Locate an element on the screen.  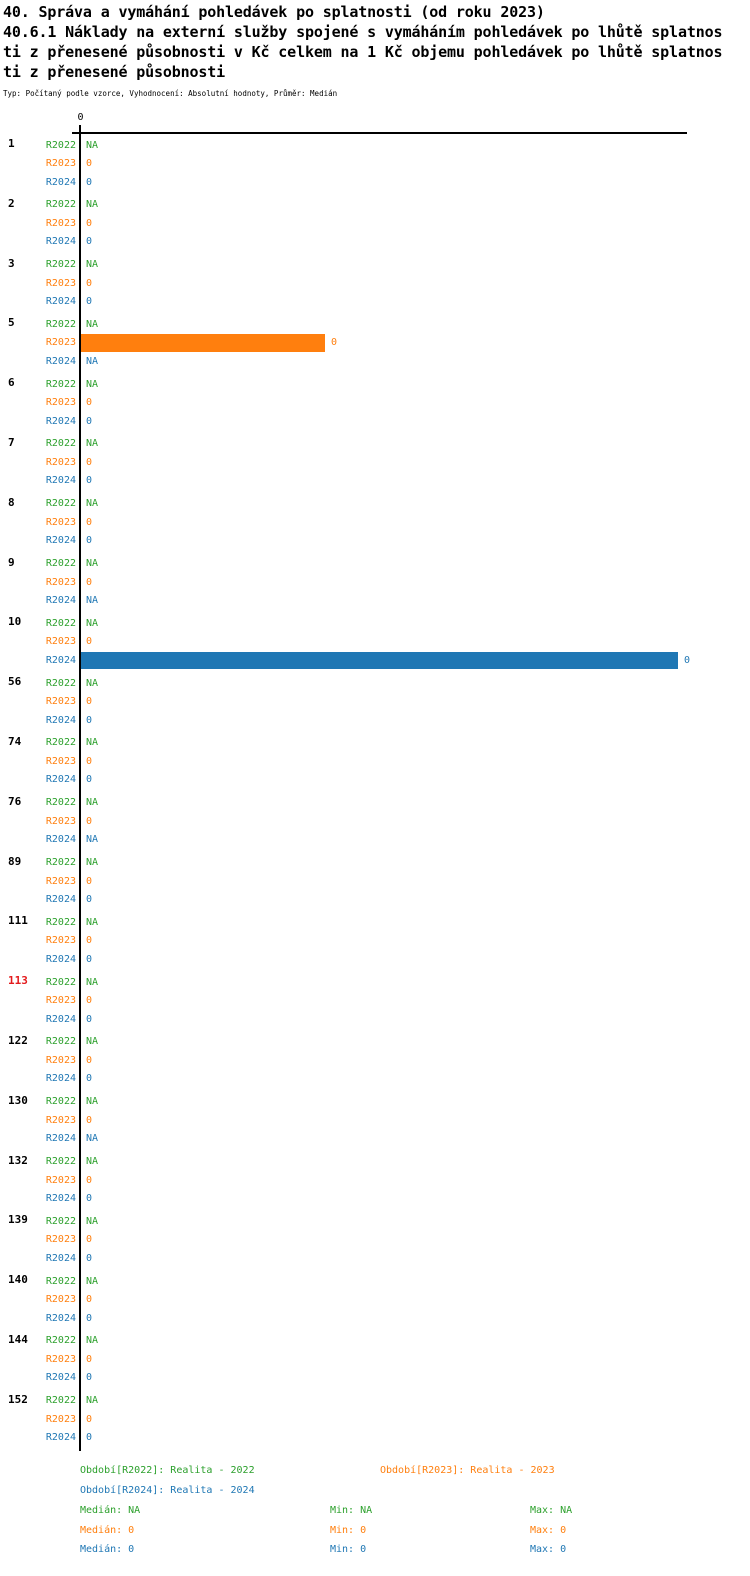
bar-row: 76 R2022 NA is located at coordinates (347, 803).